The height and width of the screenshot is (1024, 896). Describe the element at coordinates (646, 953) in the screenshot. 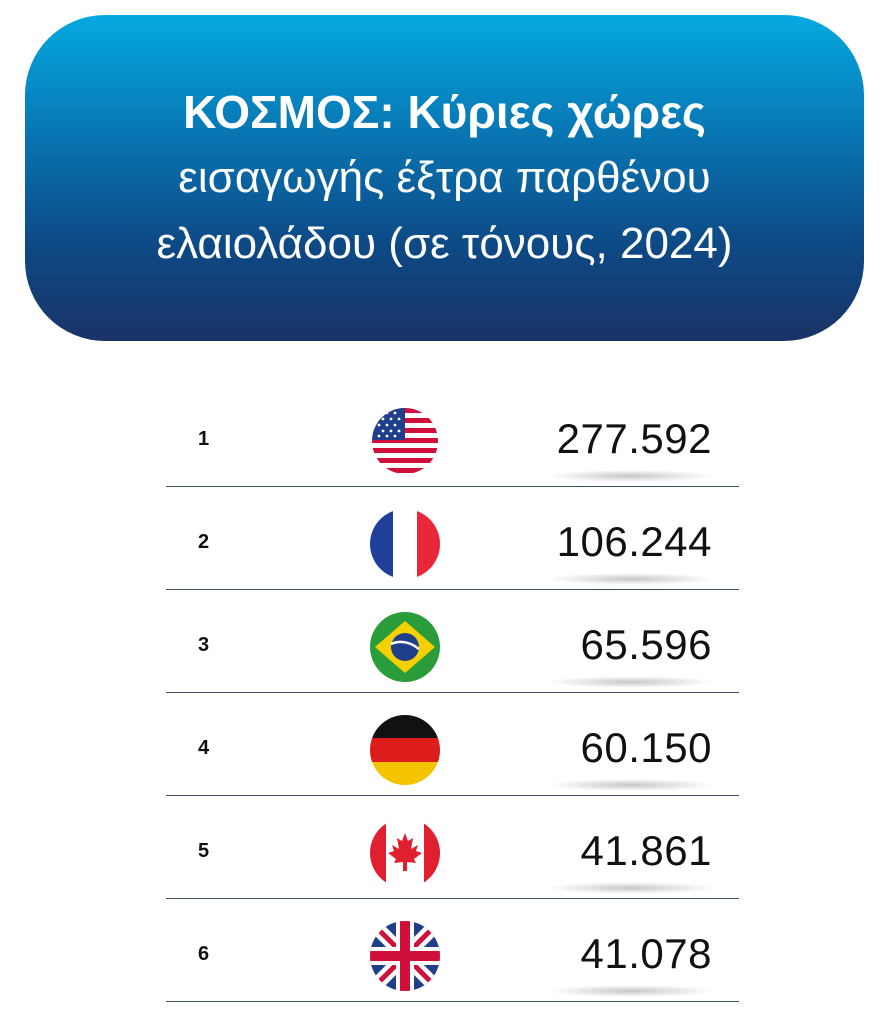

I see `value-label: 41.078` at that location.